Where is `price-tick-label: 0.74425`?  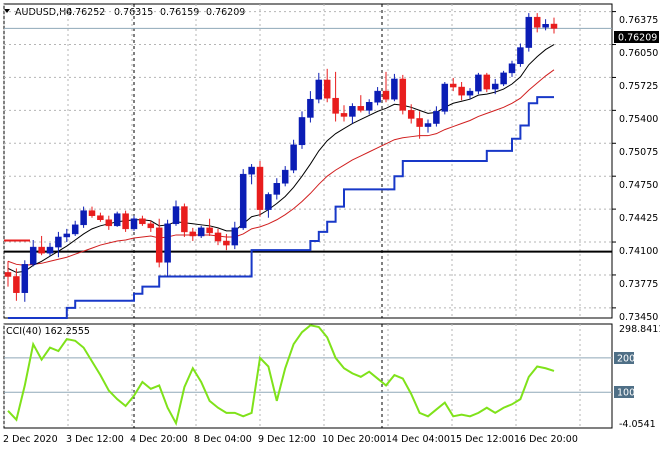 price-tick-label: 0.74425 is located at coordinates (638, 218).